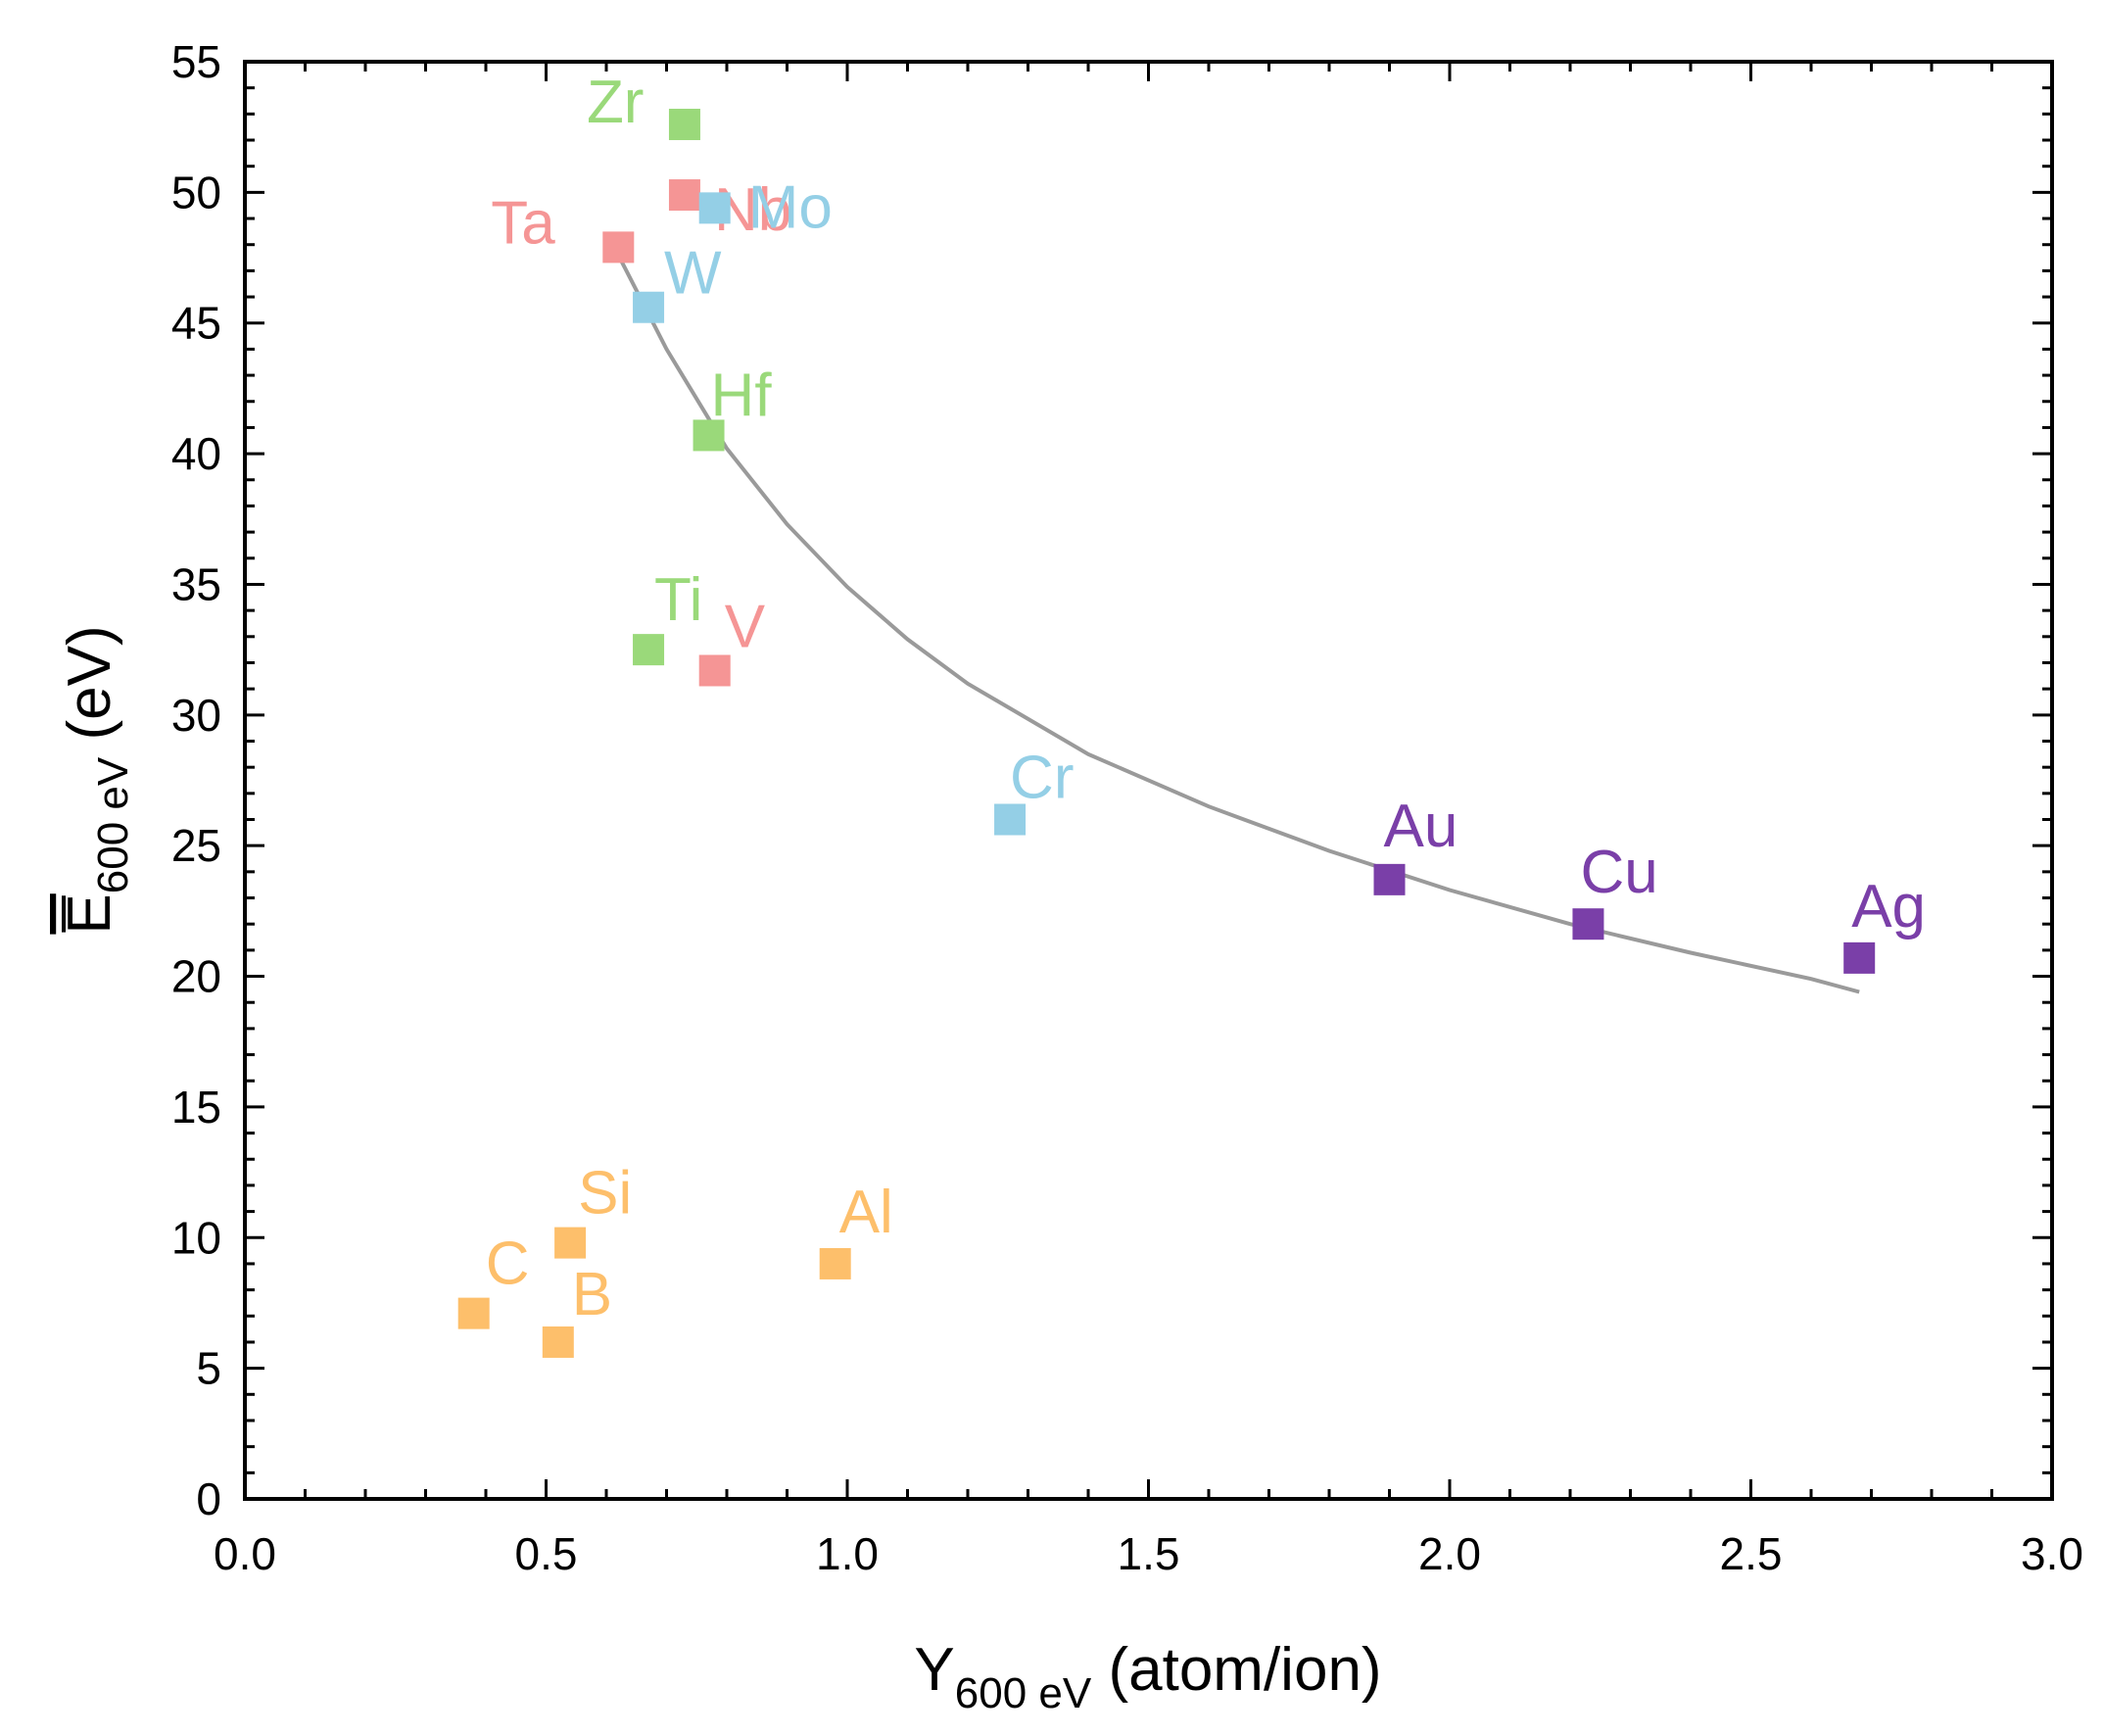 The width and height of the screenshot is (2103, 1736). What do you see at coordinates (113, 825) in the screenshot?
I see `y-axis-title-sub: 600 eV` at bounding box center [113, 825].